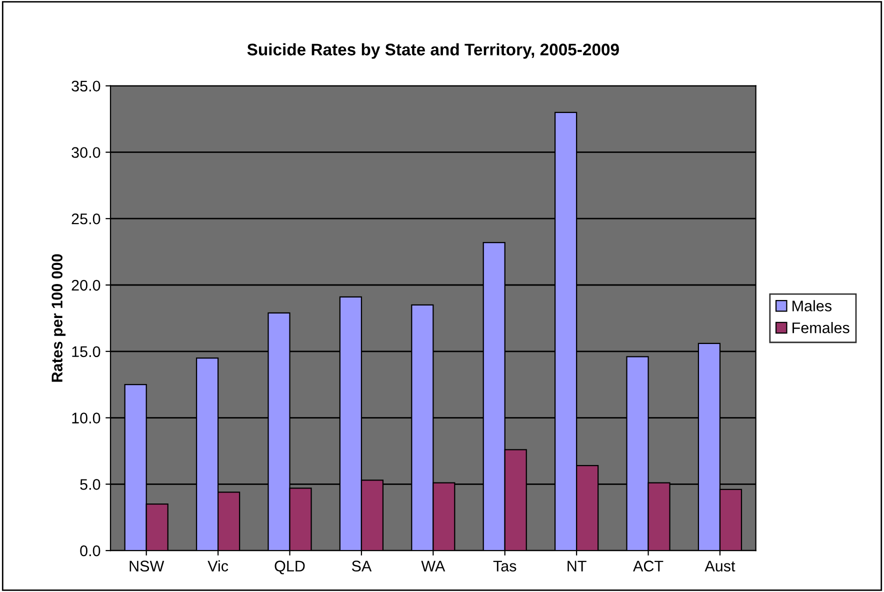 This screenshot has width=884, height=592. I want to click on x-tick-label: WA, so click(433, 566).